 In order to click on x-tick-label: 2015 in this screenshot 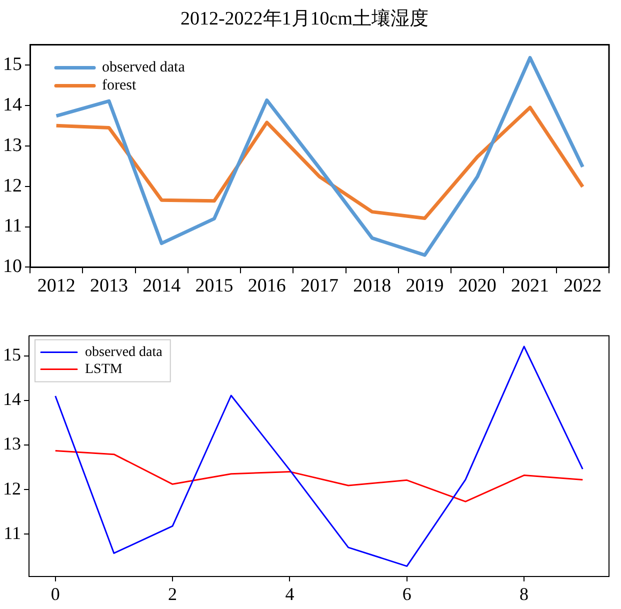, I will do `click(214, 286)`.